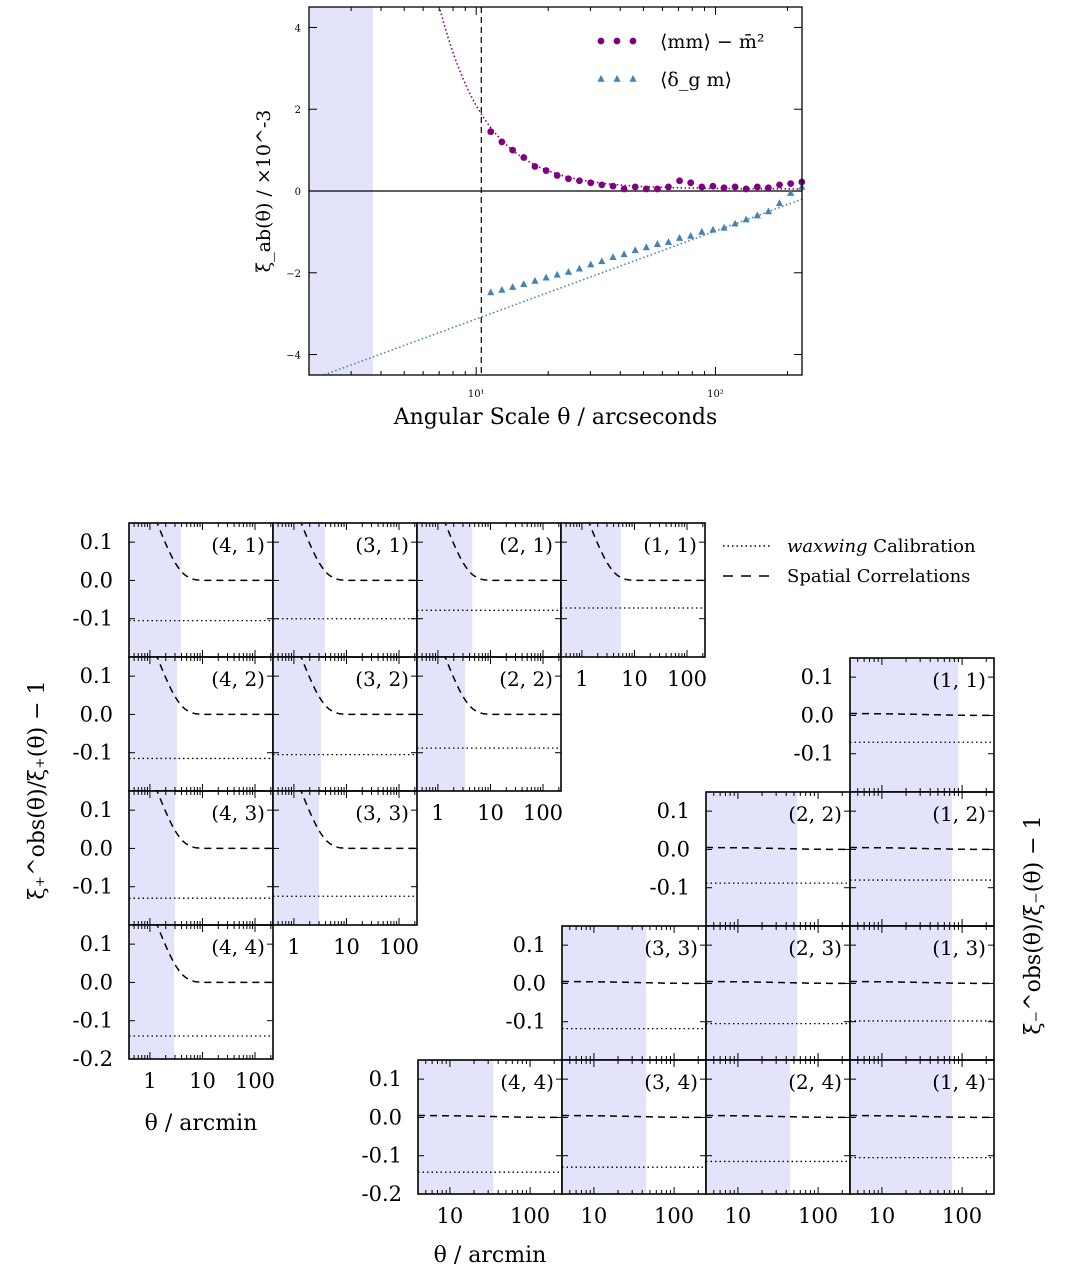 Image resolution: width=1065 pixels, height=1272 pixels. Describe the element at coordinates (462, 1143) in the screenshot. I see `panel: (4, 4) 0.1 0.0 -0.1 -0.2 10 100` at that location.